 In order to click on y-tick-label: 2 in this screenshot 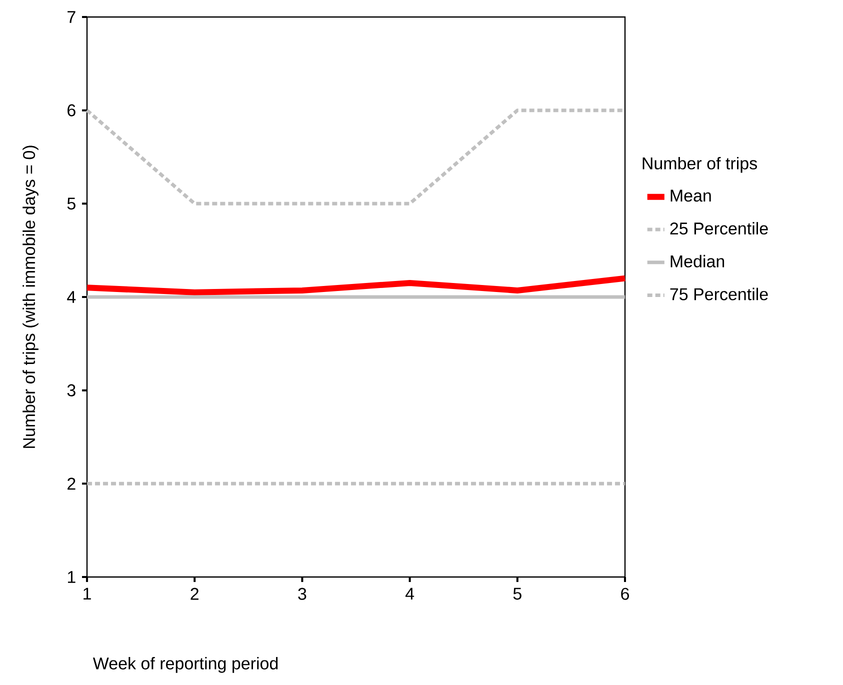, I will do `click(72, 484)`.